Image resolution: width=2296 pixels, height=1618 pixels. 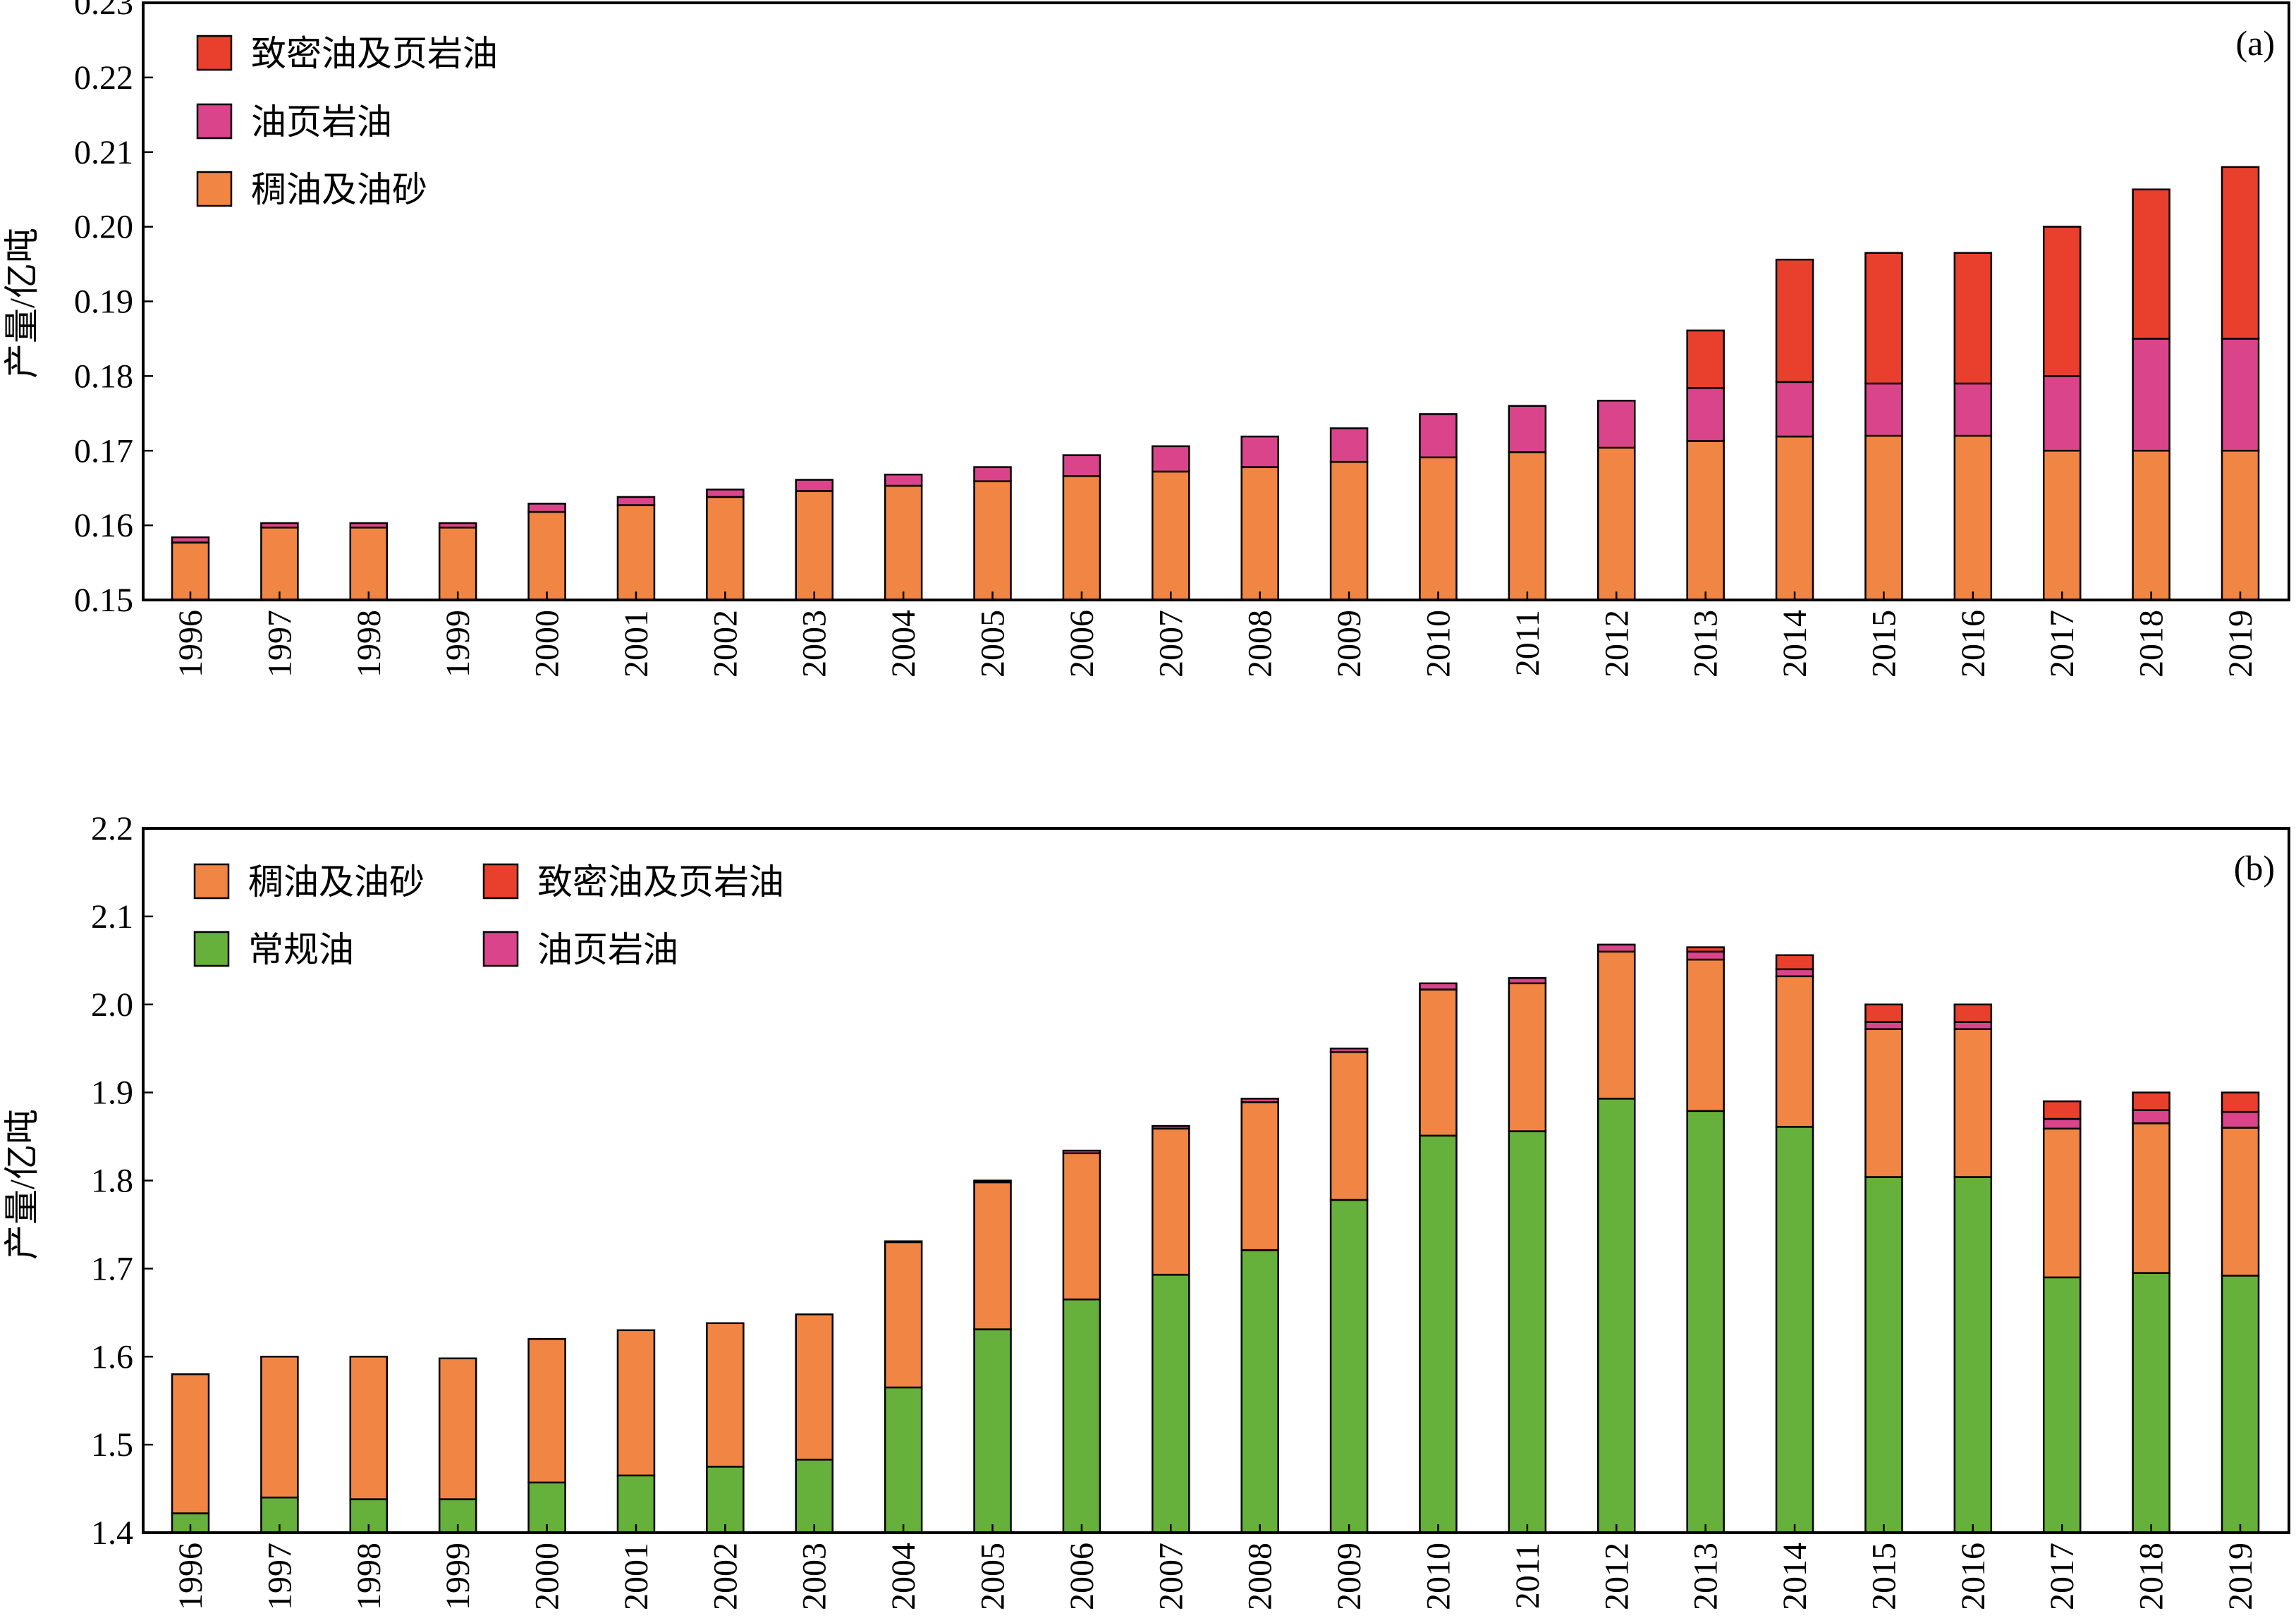 I want to click on bar-heavy-2013, so click(x=1705, y=520).